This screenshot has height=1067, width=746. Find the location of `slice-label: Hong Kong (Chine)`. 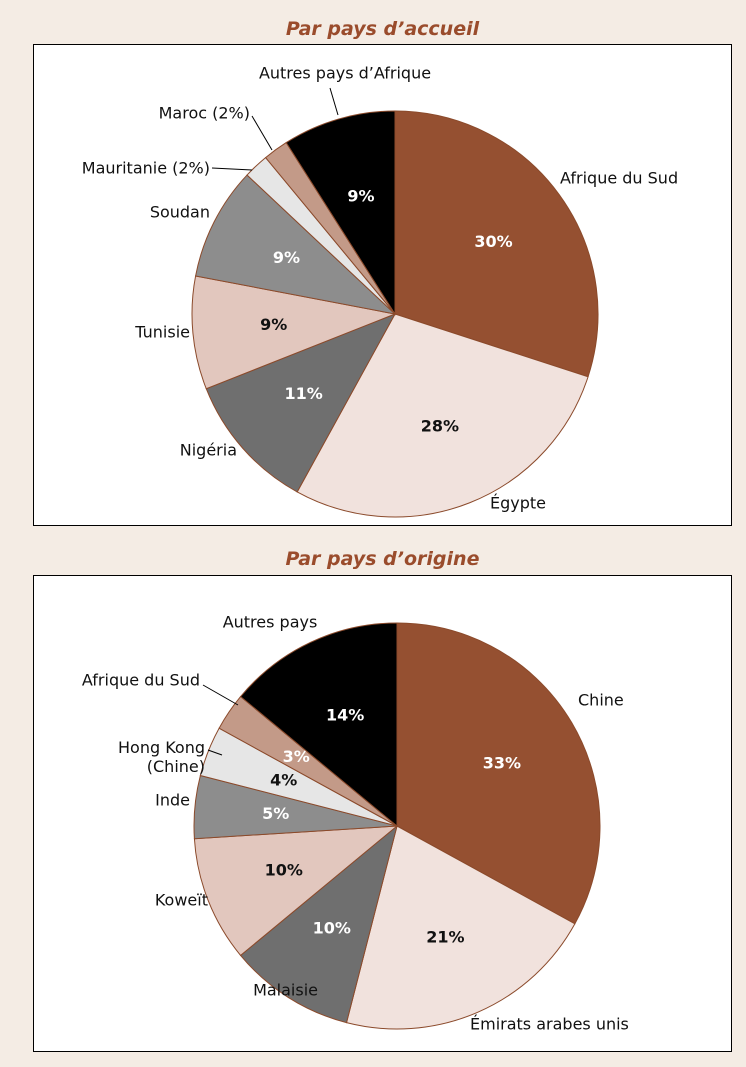

slice-label: Hong Kong (Chine) is located at coordinates (161, 757).